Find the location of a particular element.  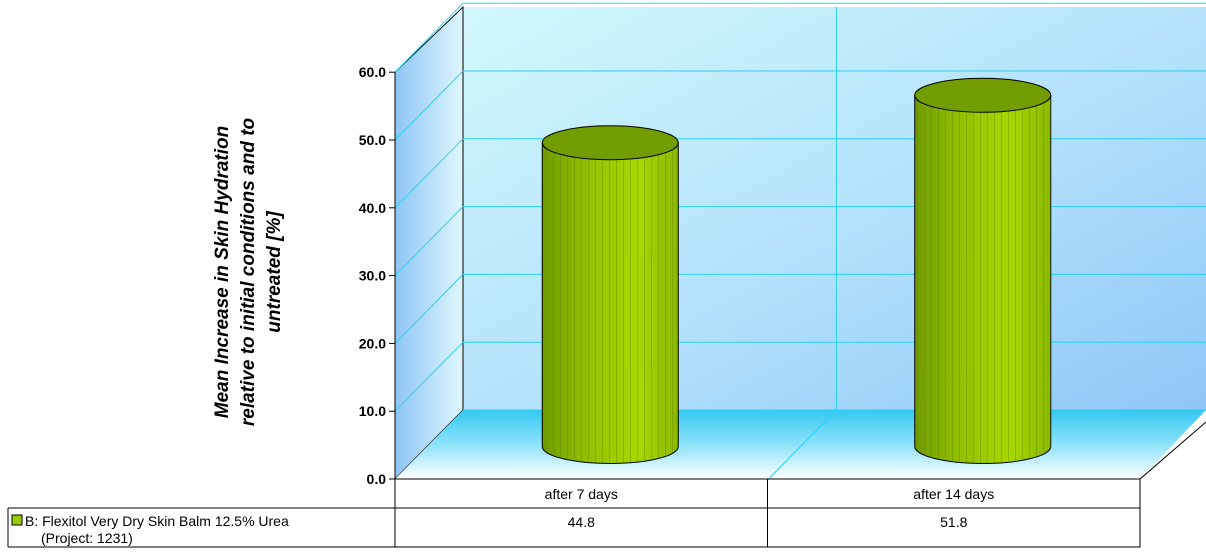

floor-right-edge is located at coordinates (1172, 450).